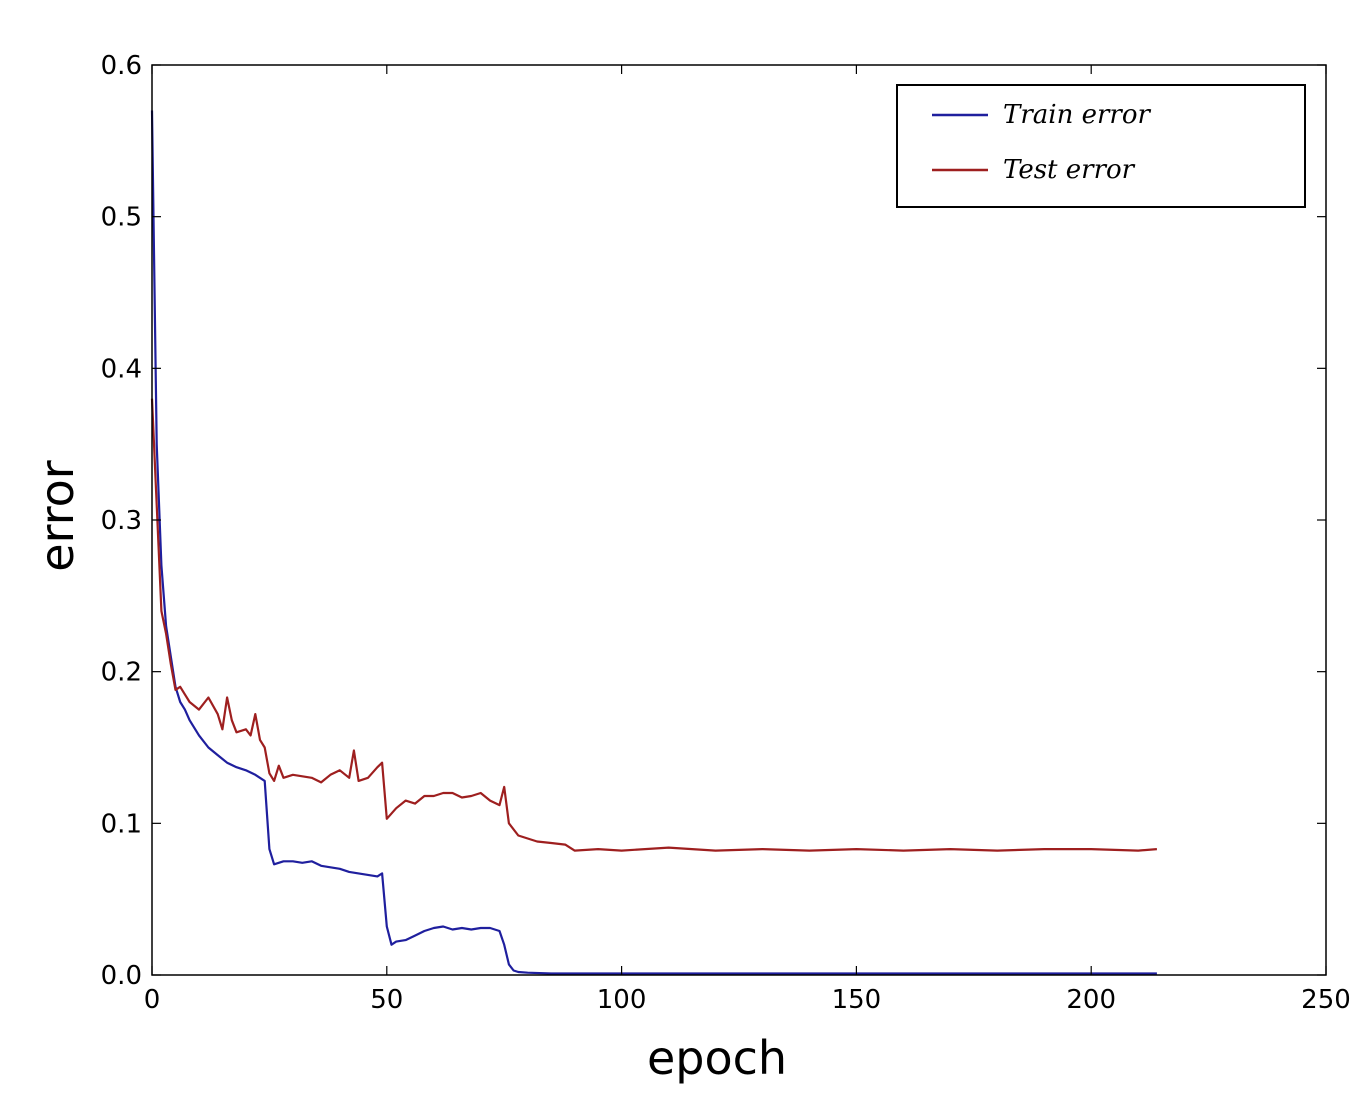 This screenshot has height=1100, width=1370. I want to click on y-tick-label: 0.0, so click(121, 976).